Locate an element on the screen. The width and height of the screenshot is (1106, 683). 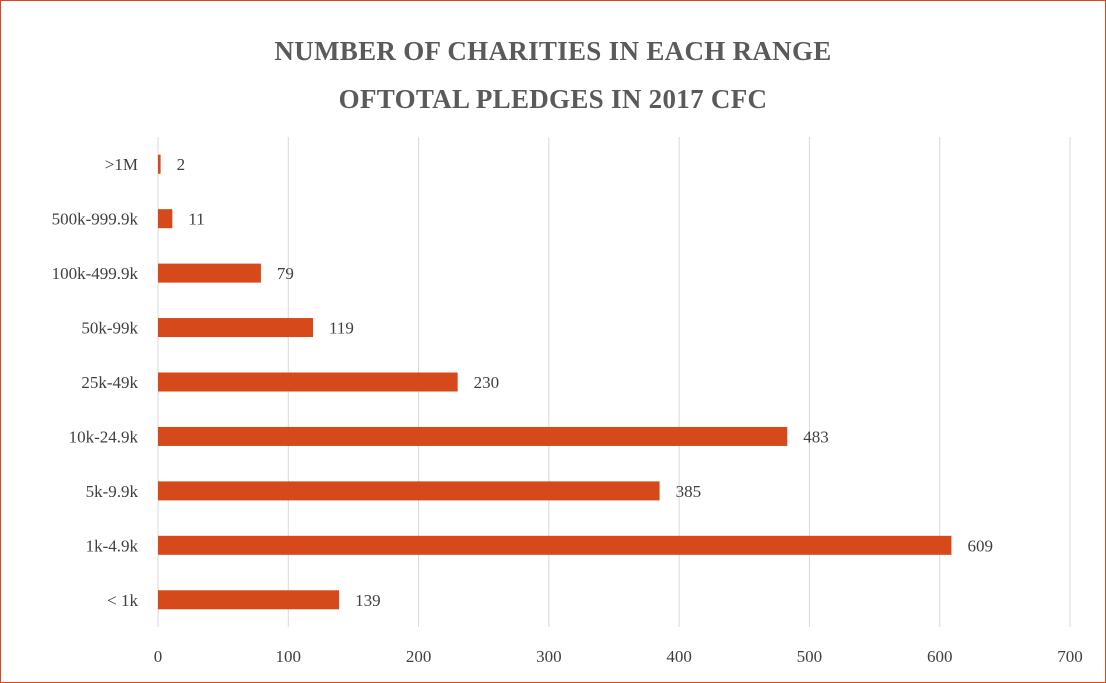
data-label: 2 is located at coordinates (181, 164).